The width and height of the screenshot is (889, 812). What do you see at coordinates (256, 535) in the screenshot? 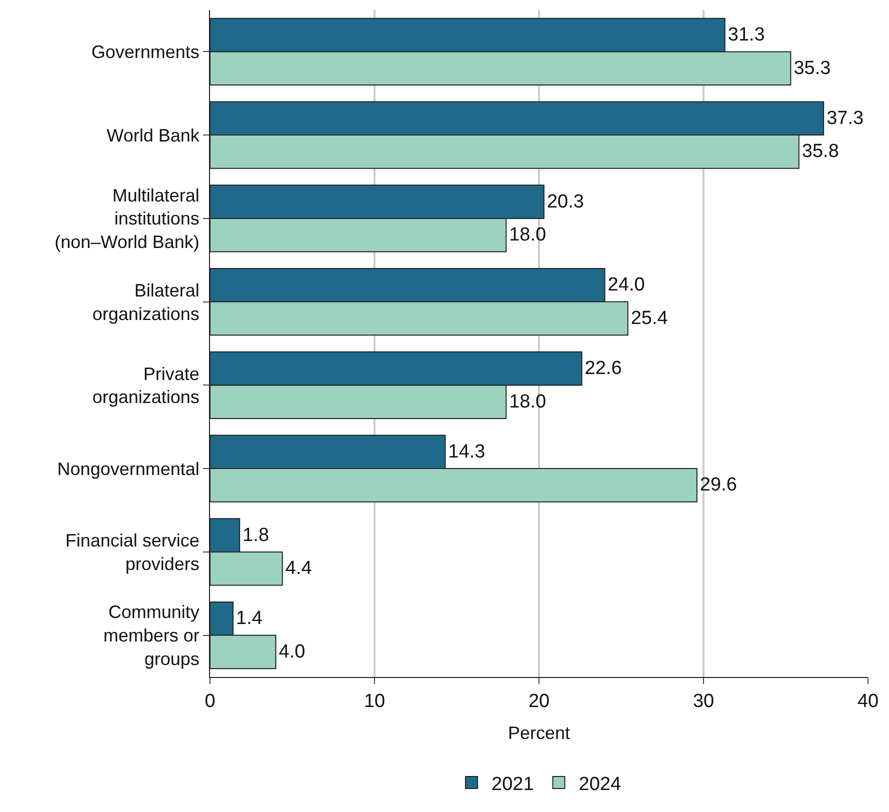
I see `data-label: 1.8` at bounding box center [256, 535].